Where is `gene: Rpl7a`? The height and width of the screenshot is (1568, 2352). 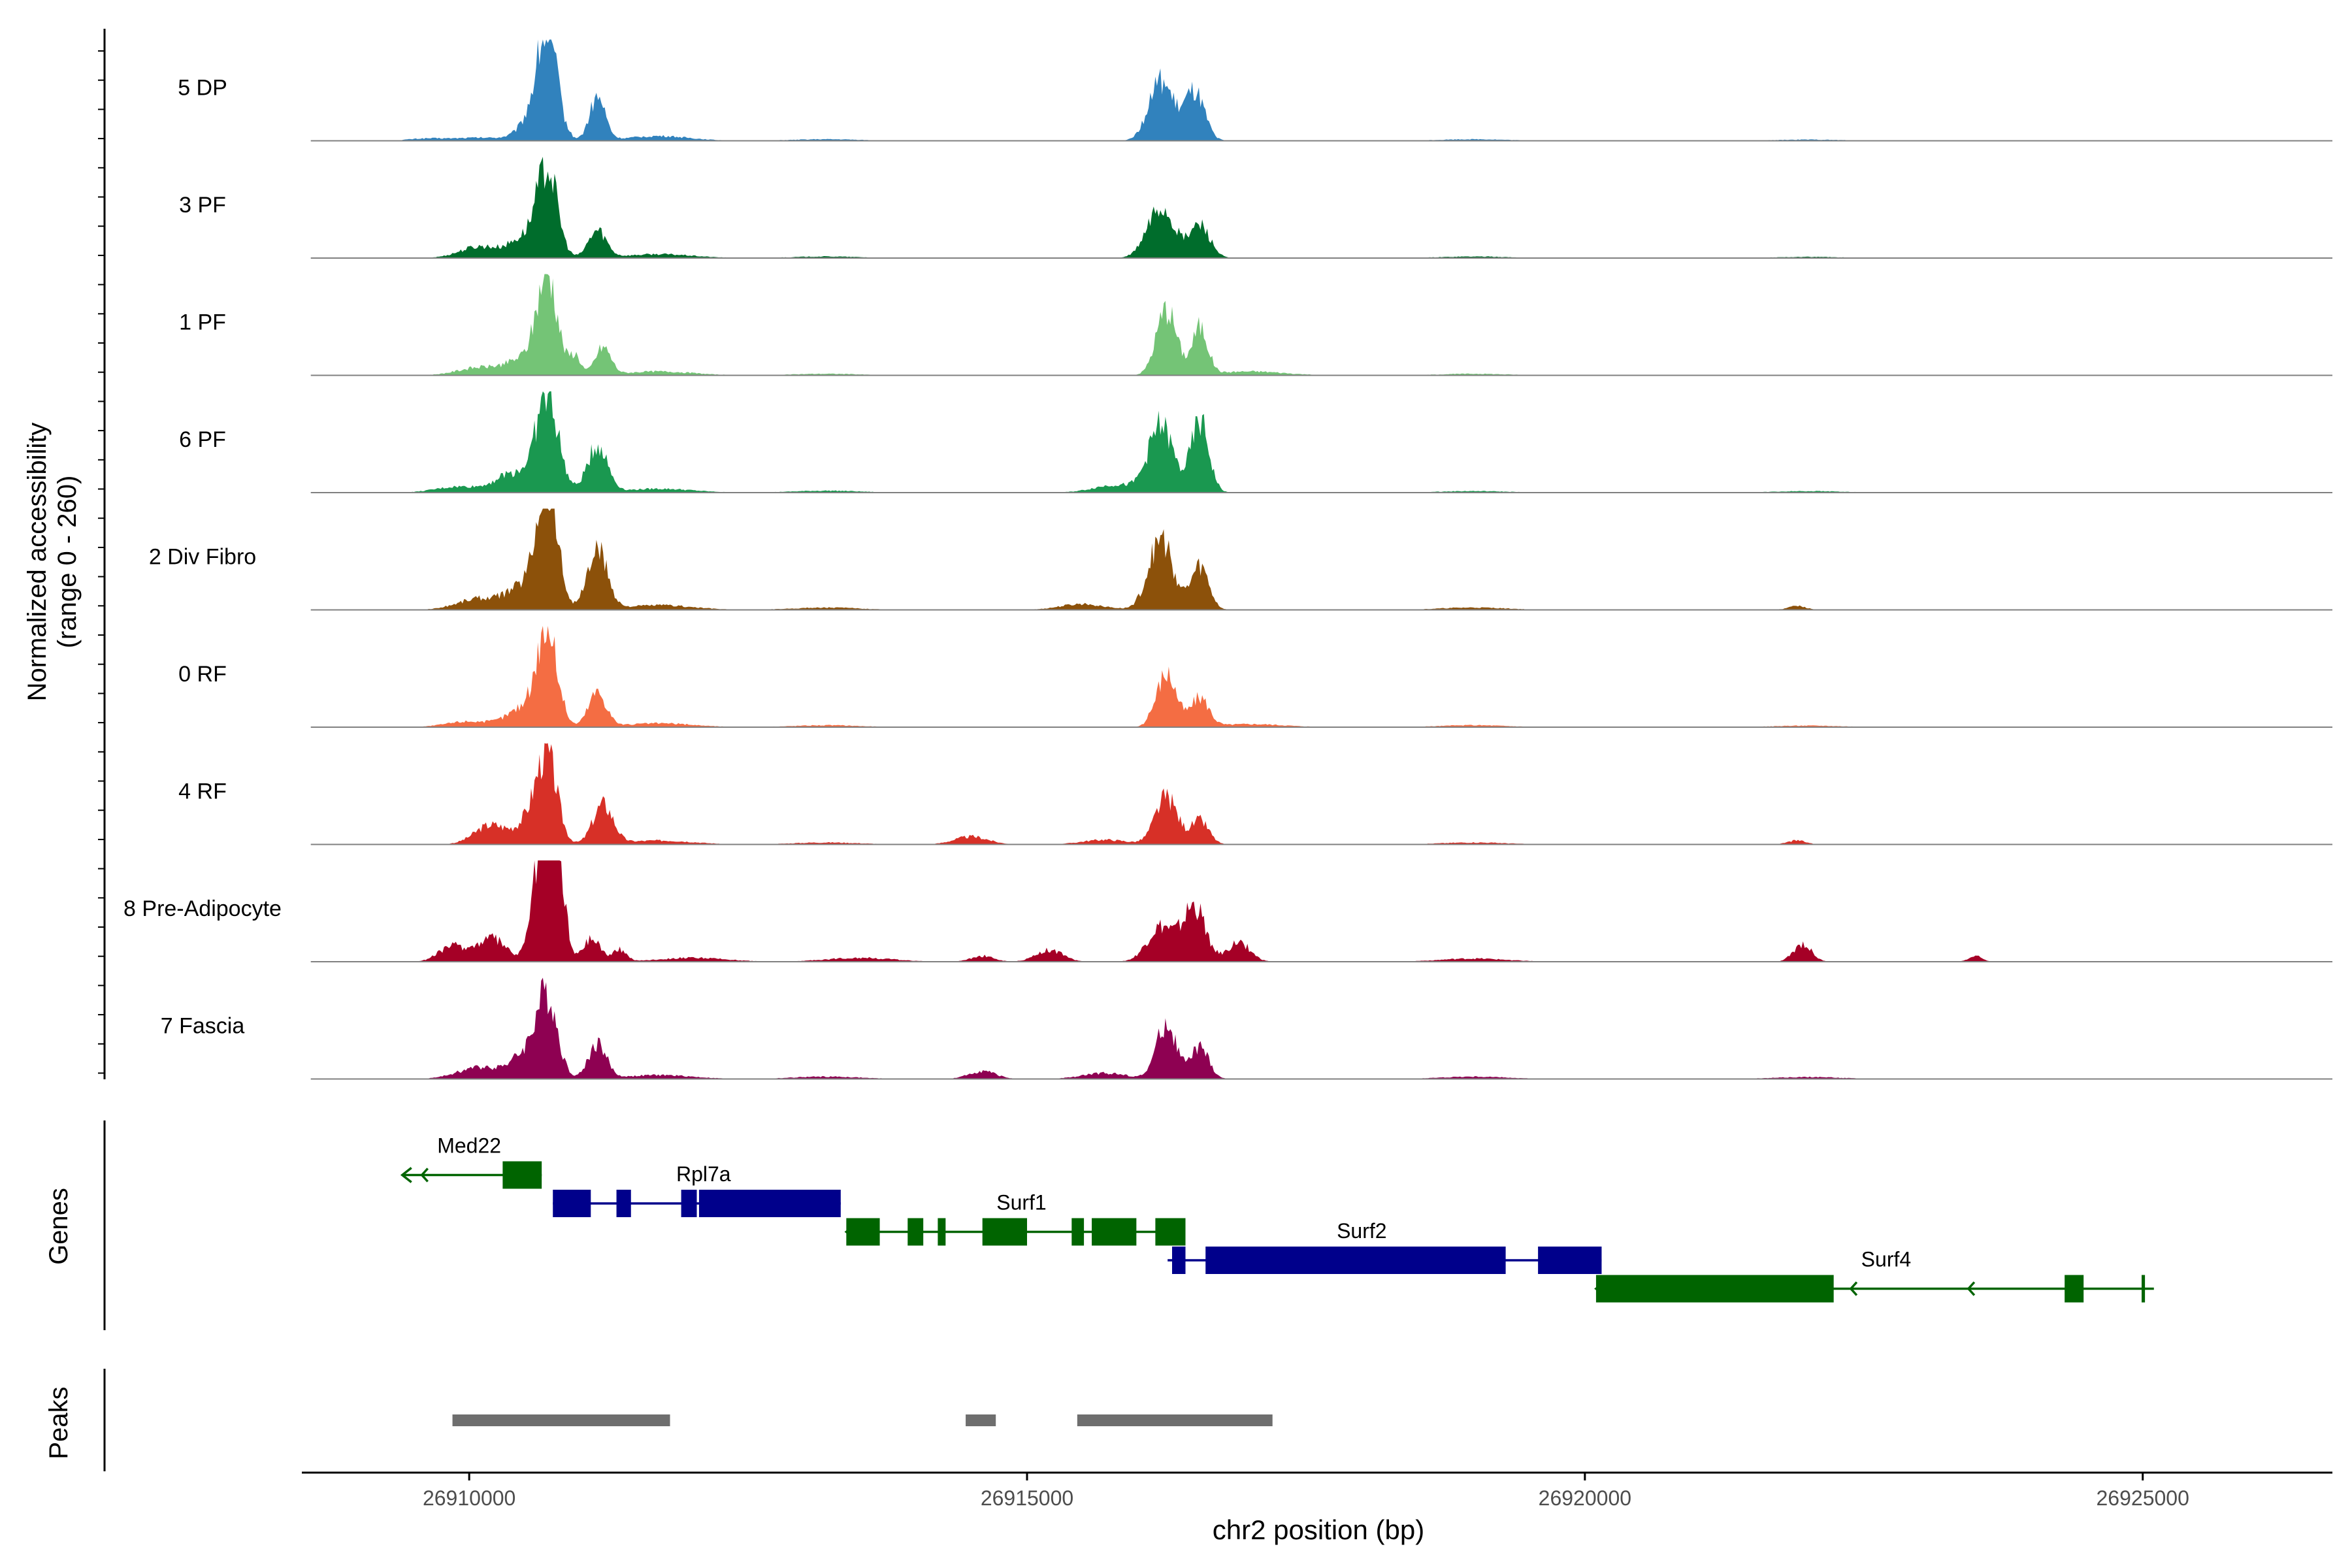
gene: Rpl7a is located at coordinates (697, 1189).